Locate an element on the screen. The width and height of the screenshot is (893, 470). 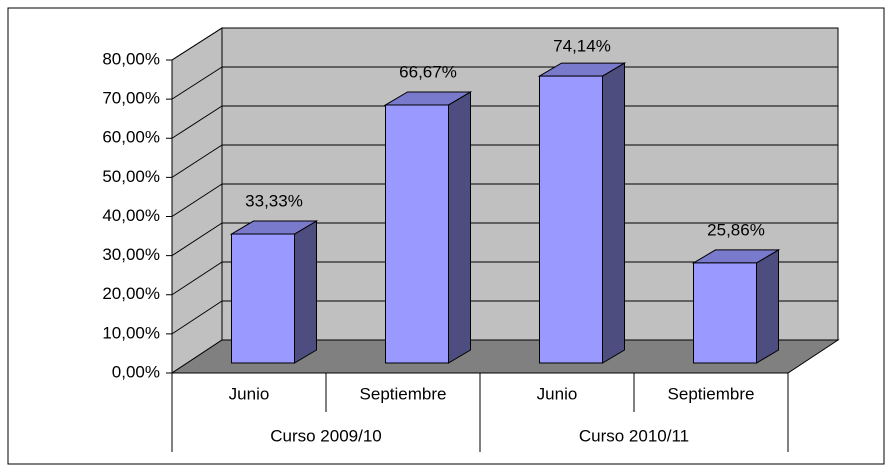
y-tick-label: 60,00% is located at coordinates (131, 137).